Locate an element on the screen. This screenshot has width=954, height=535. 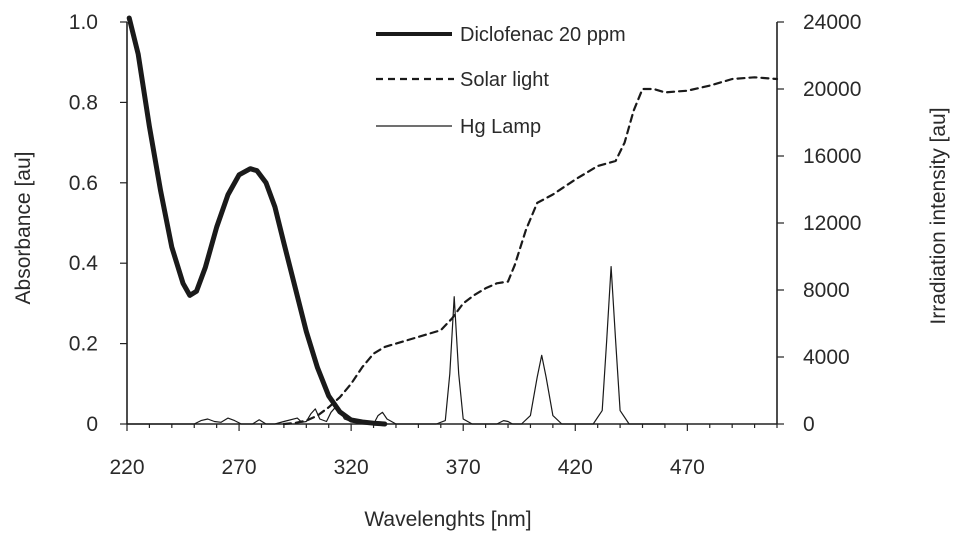
right-y-axis-title: Irradiation intensity [au] is located at coordinates (938, 215).